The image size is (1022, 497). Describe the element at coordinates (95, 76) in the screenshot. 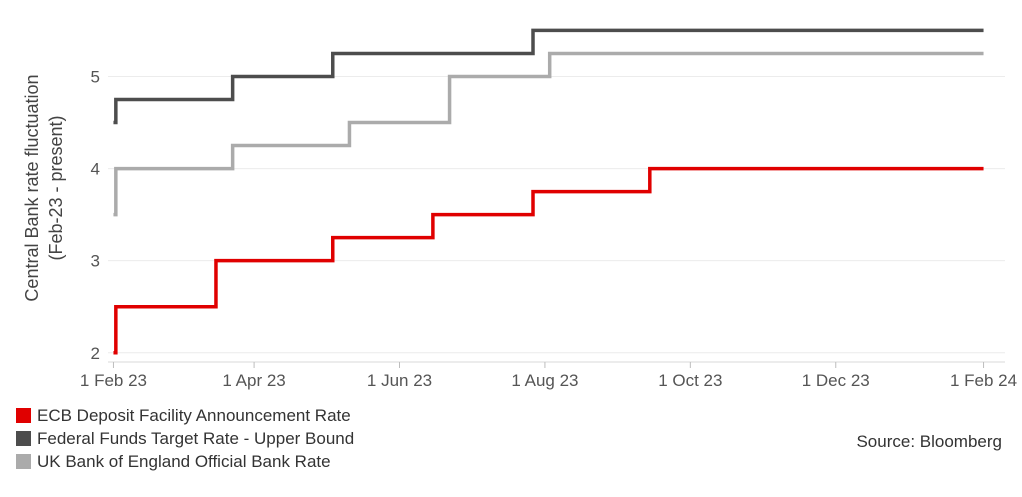

I see `y-tick-label: 5` at that location.